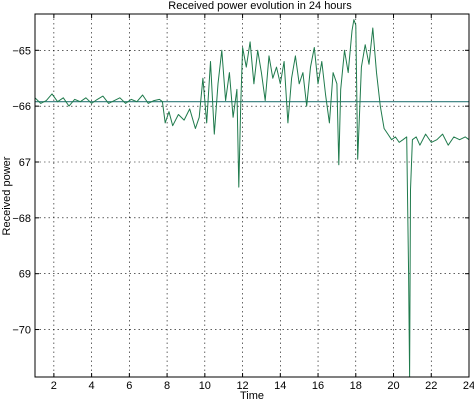  I want to click on y-tick-label: −68, so click(21, 219).